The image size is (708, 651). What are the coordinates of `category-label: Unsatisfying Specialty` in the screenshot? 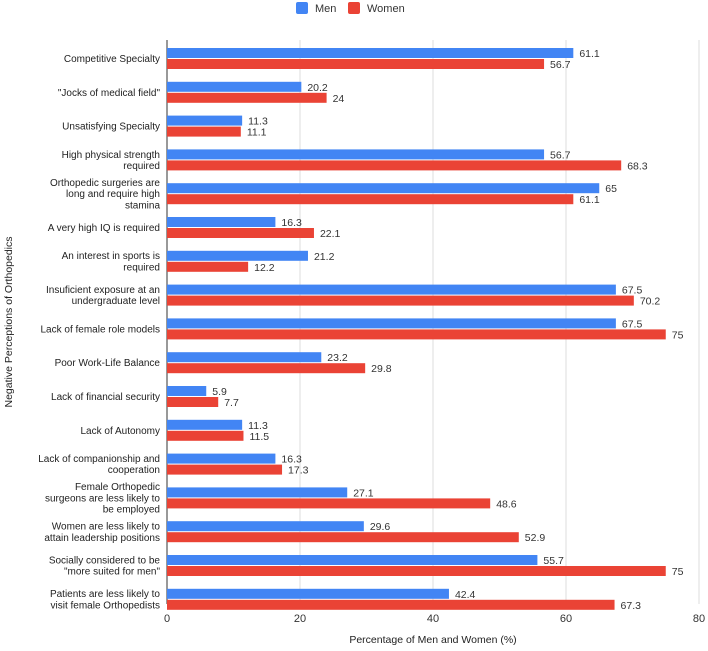 It's located at (111, 127).